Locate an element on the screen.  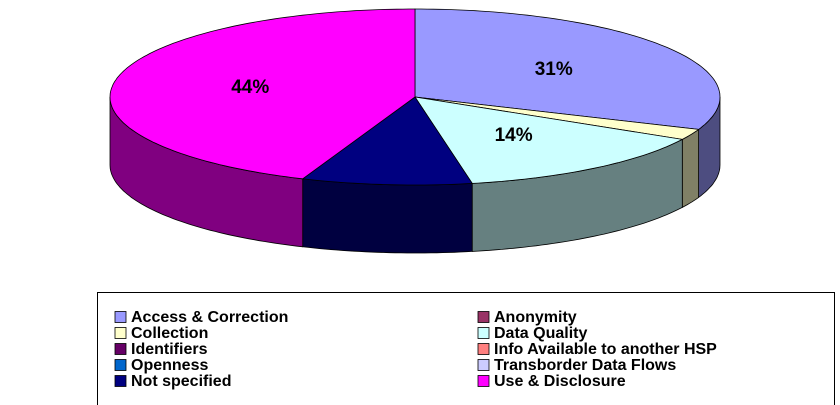
legend-label: Access & Correction is located at coordinates (209, 317).